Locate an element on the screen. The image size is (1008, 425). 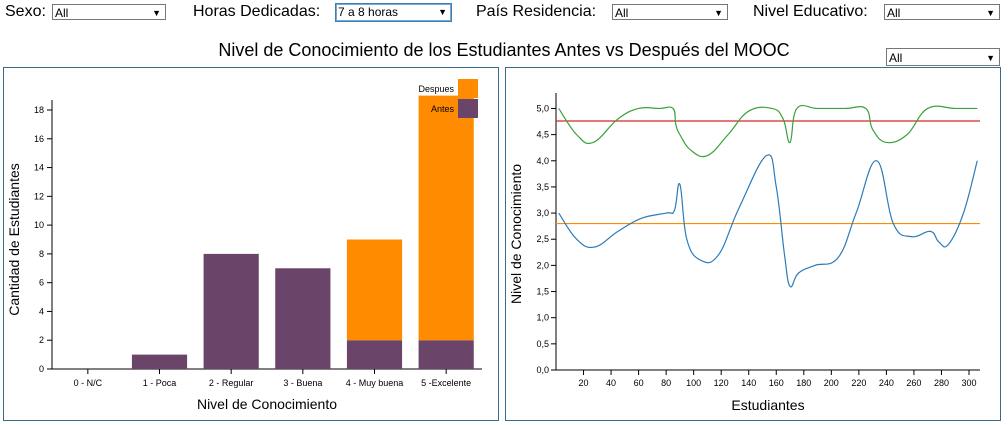
y-tick-label: 1,0 is located at coordinates (542, 318).